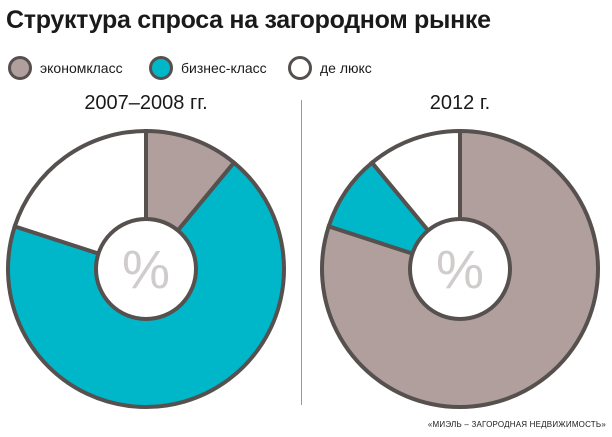 The height and width of the screenshot is (437, 612). What do you see at coordinates (300, 68) in the screenshot?
I see `legend-swatch-deluxe` at bounding box center [300, 68].